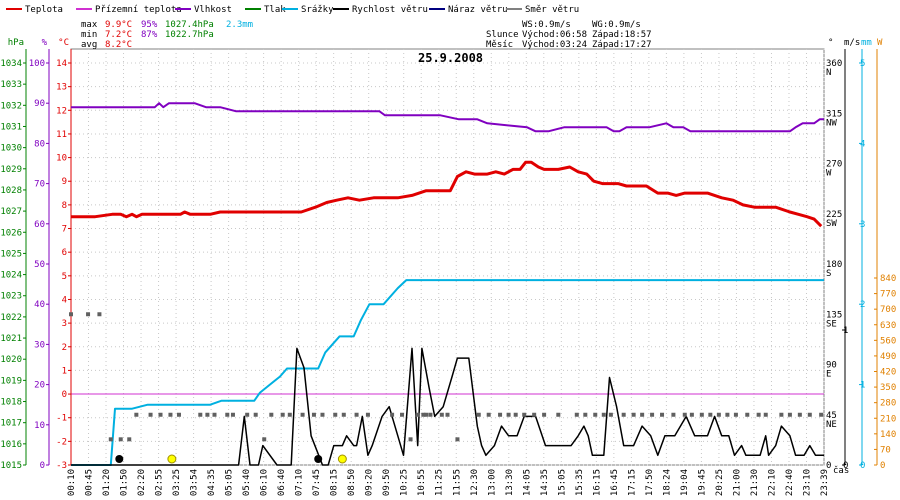 Image resolution: width=900 pixels, height=500 pixels. What do you see at coordinates (830, 43) in the screenshot?
I see `direction-unit: °` at bounding box center [830, 43].